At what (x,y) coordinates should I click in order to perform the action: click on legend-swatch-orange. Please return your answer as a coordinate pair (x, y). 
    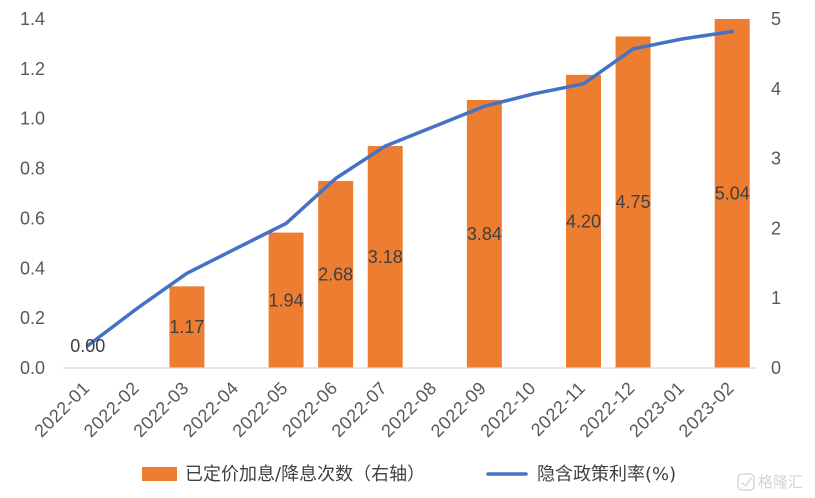
    Looking at the image, I should click on (159, 474).